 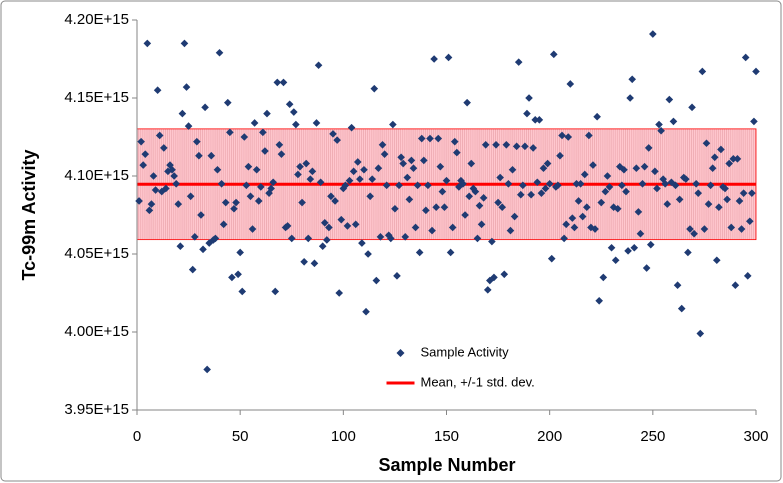 What do you see at coordinates (446, 436) in the screenshot?
I see `x-tick-label: 150` at bounding box center [446, 436].